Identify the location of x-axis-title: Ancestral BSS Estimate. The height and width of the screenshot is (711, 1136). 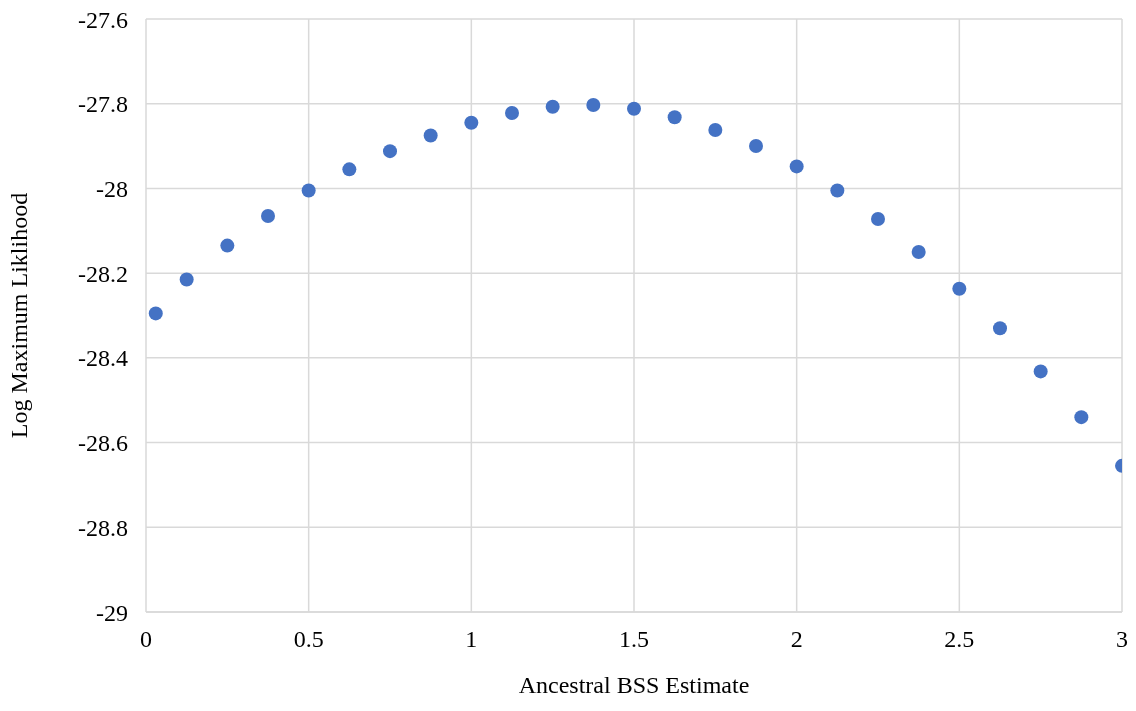
(634, 685).